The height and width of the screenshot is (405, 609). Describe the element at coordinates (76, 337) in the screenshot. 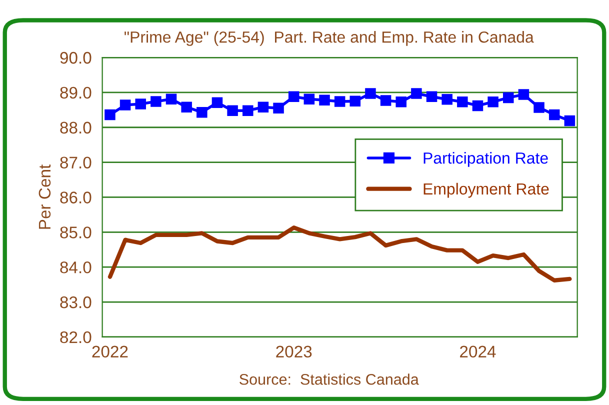

I see `y-tick-label: 82.0` at that location.